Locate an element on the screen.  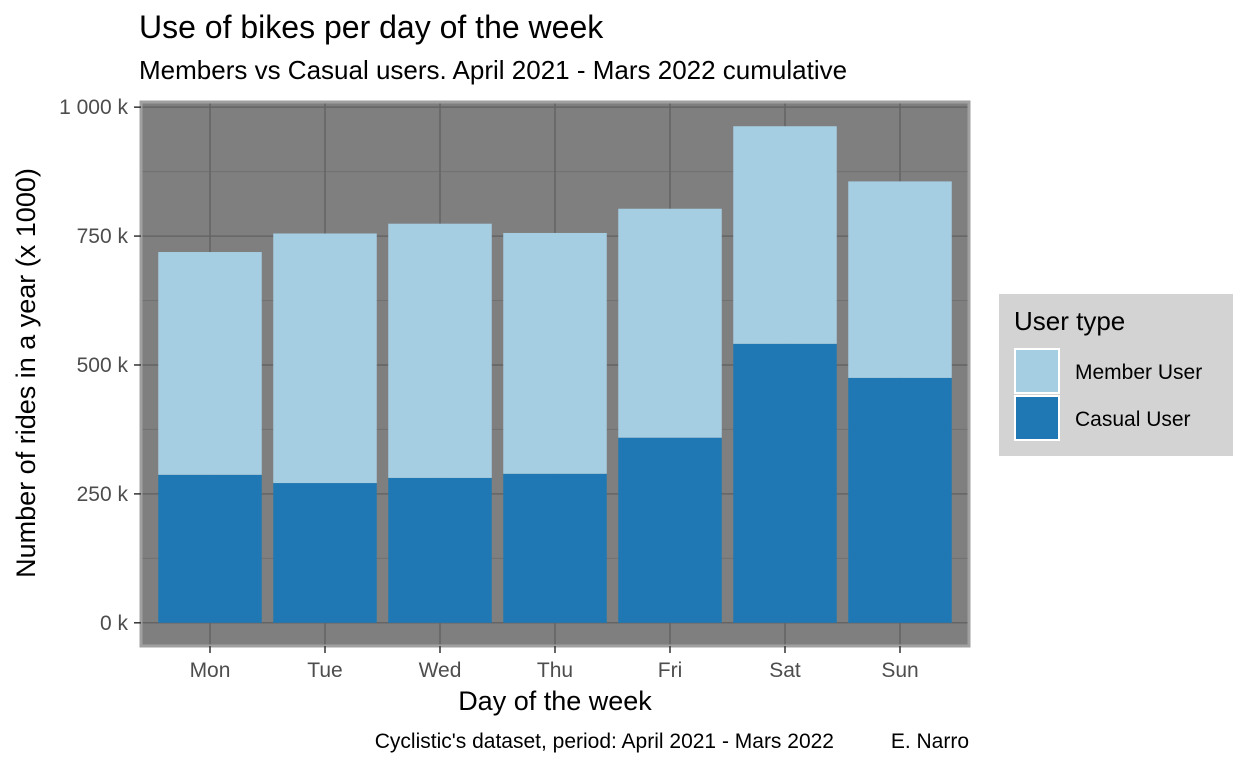
legend-label-member-user: Member User is located at coordinates (1138, 372).